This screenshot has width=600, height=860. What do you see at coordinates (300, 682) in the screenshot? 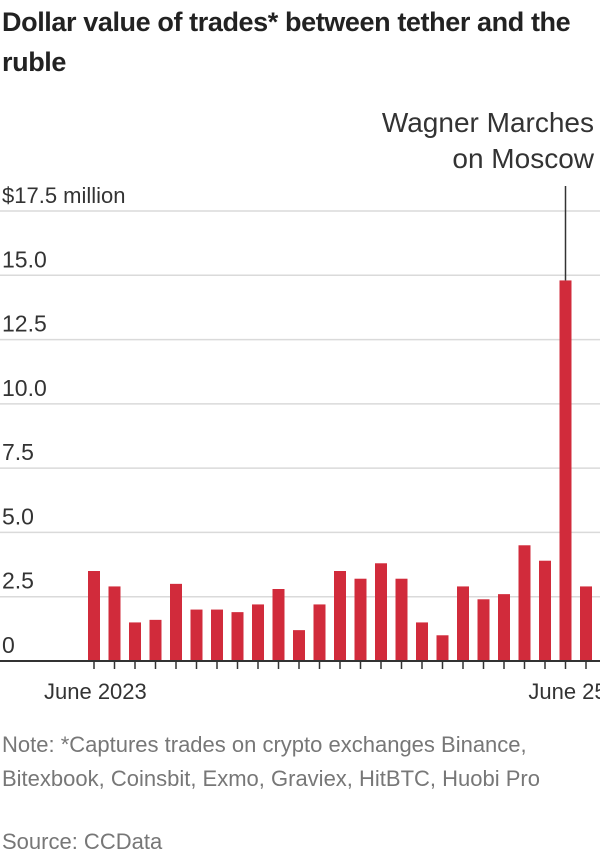
I see `x-axis: June 2023 June 25` at bounding box center [300, 682].